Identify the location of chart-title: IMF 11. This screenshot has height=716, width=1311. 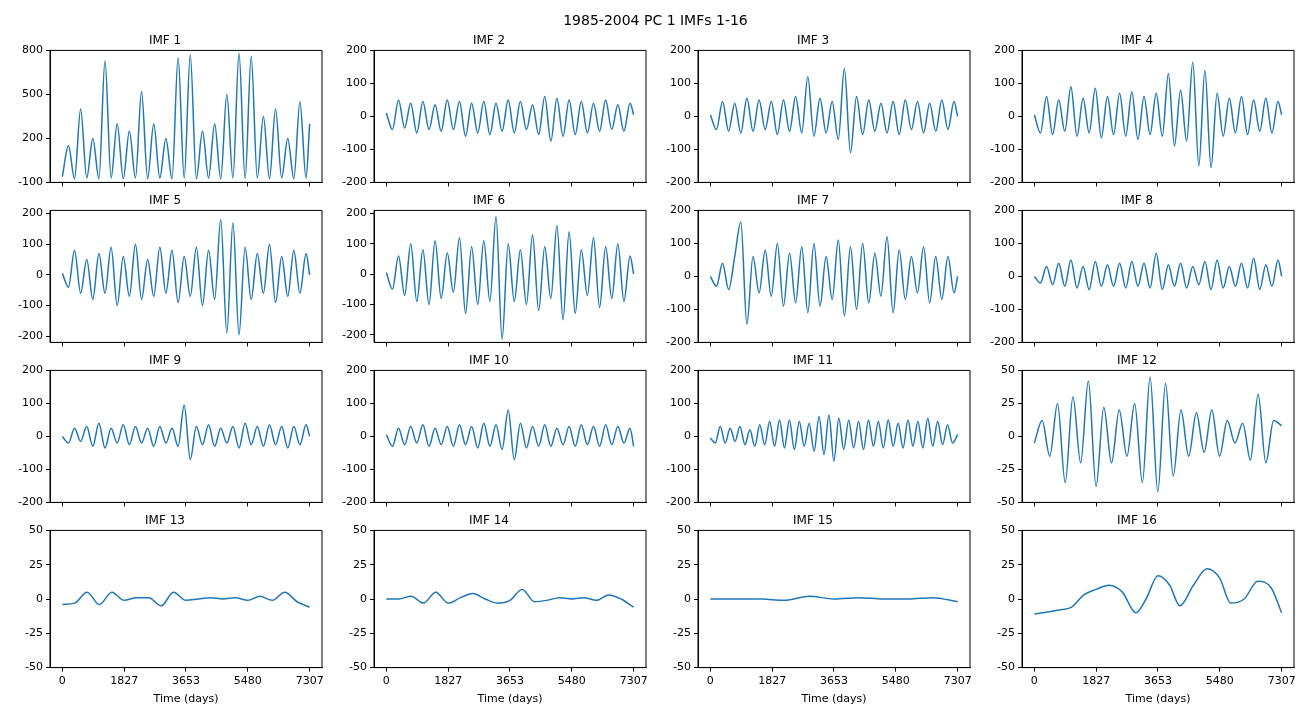
(813, 360).